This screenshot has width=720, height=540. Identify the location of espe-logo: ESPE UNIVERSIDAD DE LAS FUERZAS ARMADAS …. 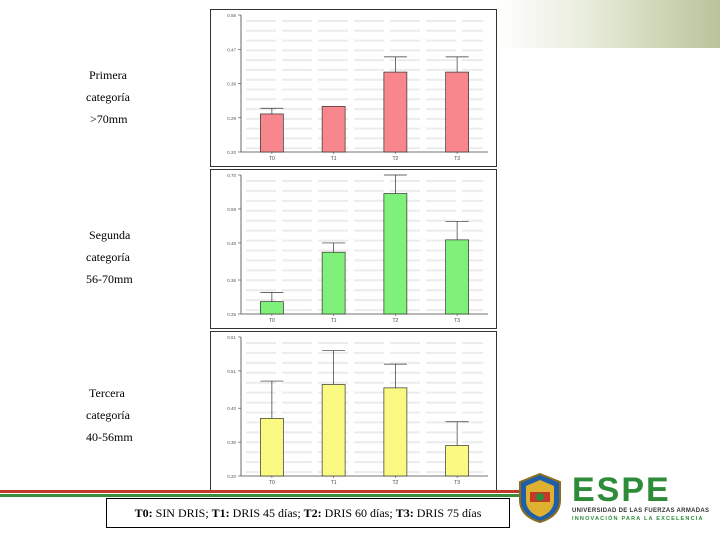
(616, 500).